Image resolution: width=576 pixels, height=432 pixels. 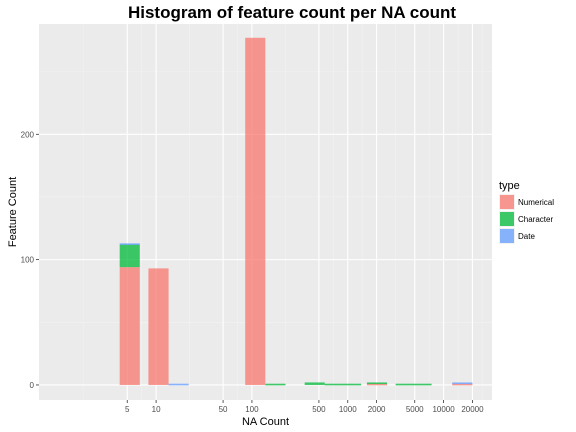 I want to click on y-tick-label: 0, so click(x=32, y=385).